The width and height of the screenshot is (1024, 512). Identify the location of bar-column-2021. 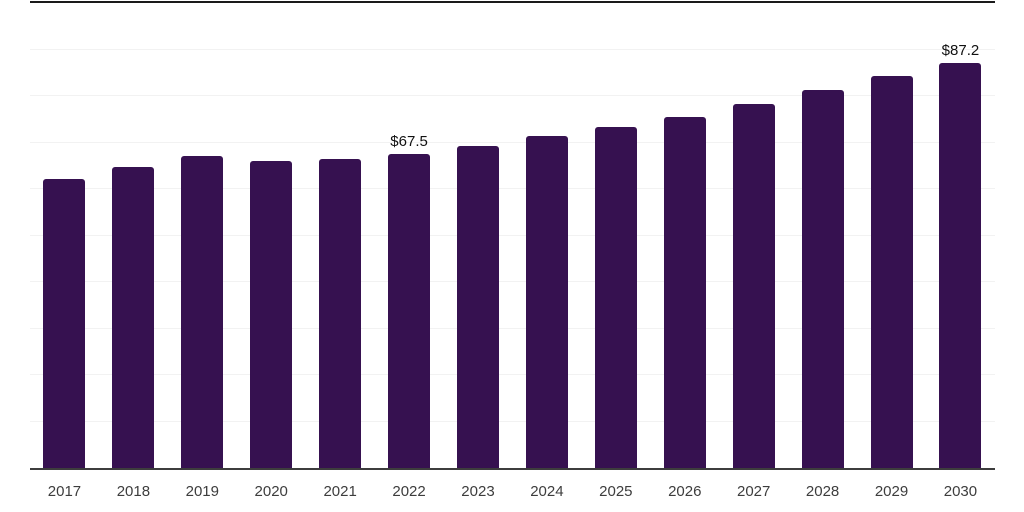
(340, 235).